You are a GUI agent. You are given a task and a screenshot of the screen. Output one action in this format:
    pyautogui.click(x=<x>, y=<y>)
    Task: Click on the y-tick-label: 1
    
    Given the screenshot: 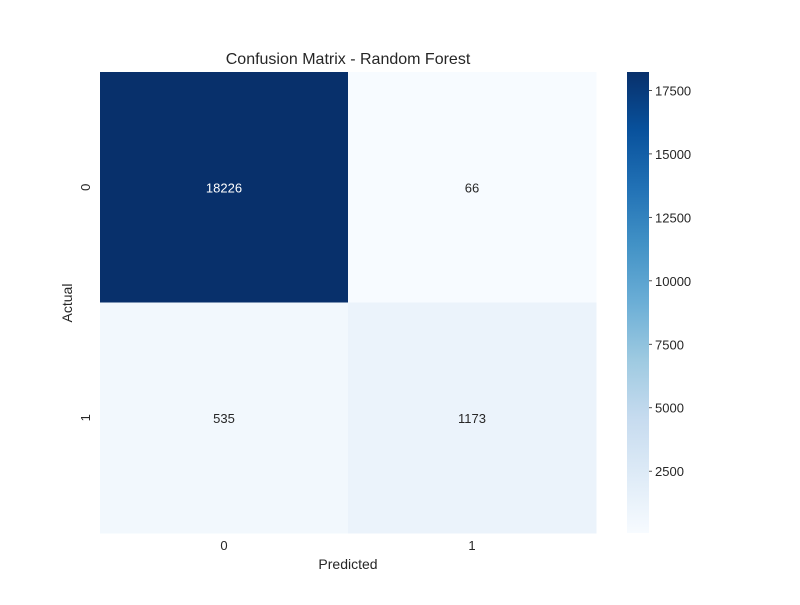 What is the action you would take?
    pyautogui.click(x=85, y=417)
    